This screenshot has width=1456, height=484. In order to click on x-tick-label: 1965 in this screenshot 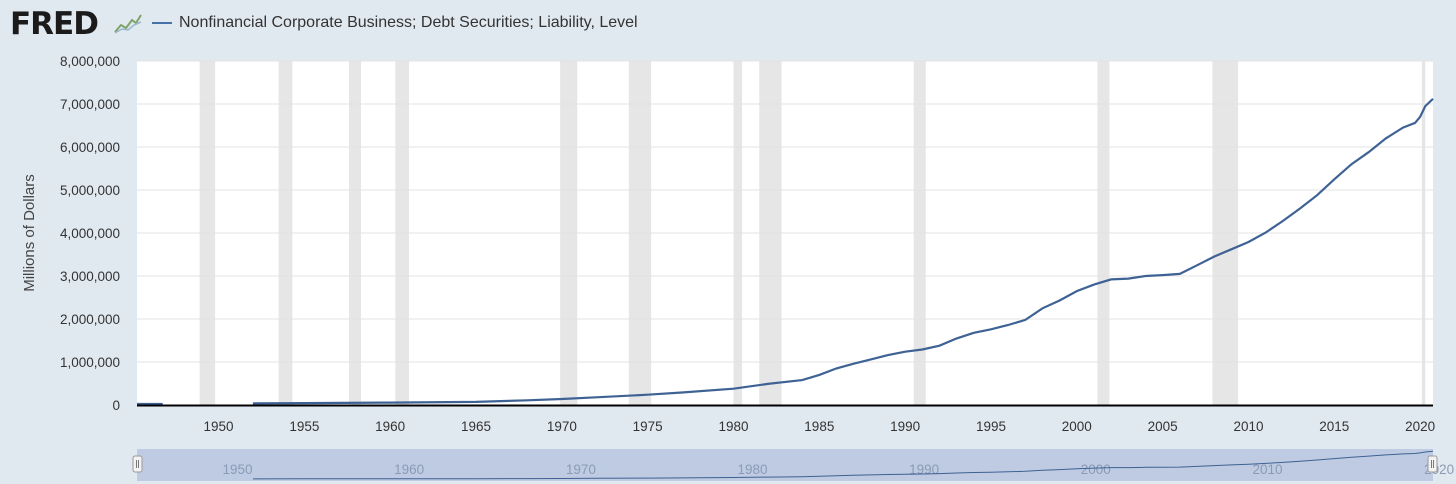, I will do `click(476, 426)`.